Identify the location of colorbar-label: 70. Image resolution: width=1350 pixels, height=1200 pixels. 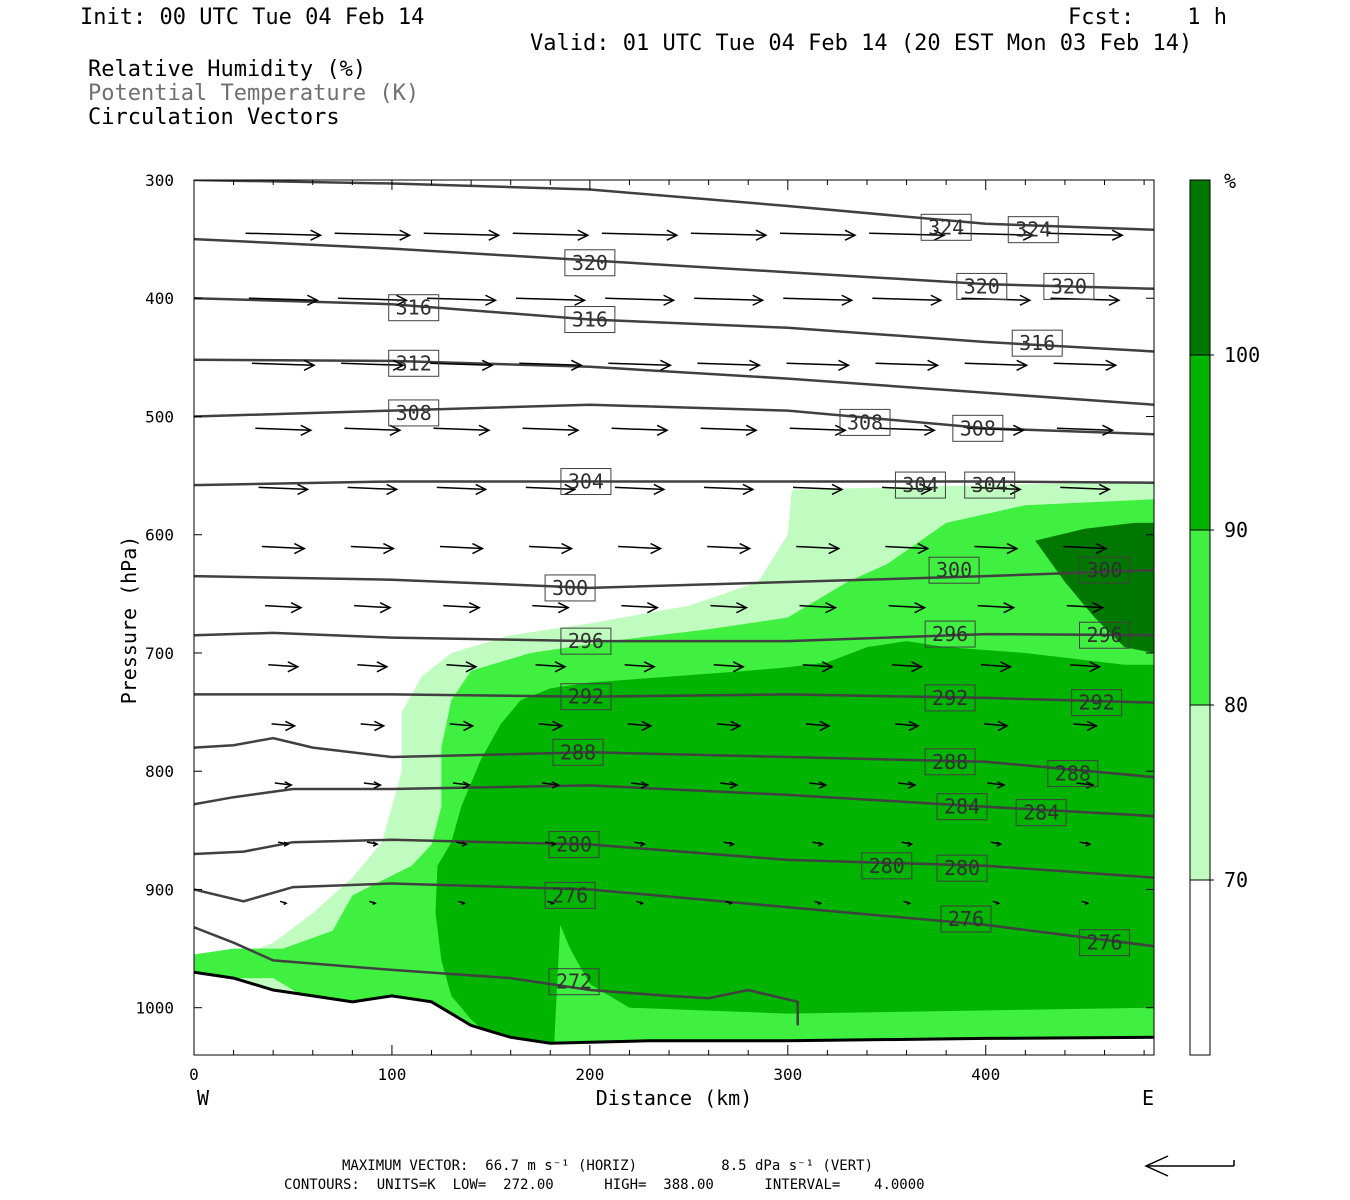
(1236, 880).